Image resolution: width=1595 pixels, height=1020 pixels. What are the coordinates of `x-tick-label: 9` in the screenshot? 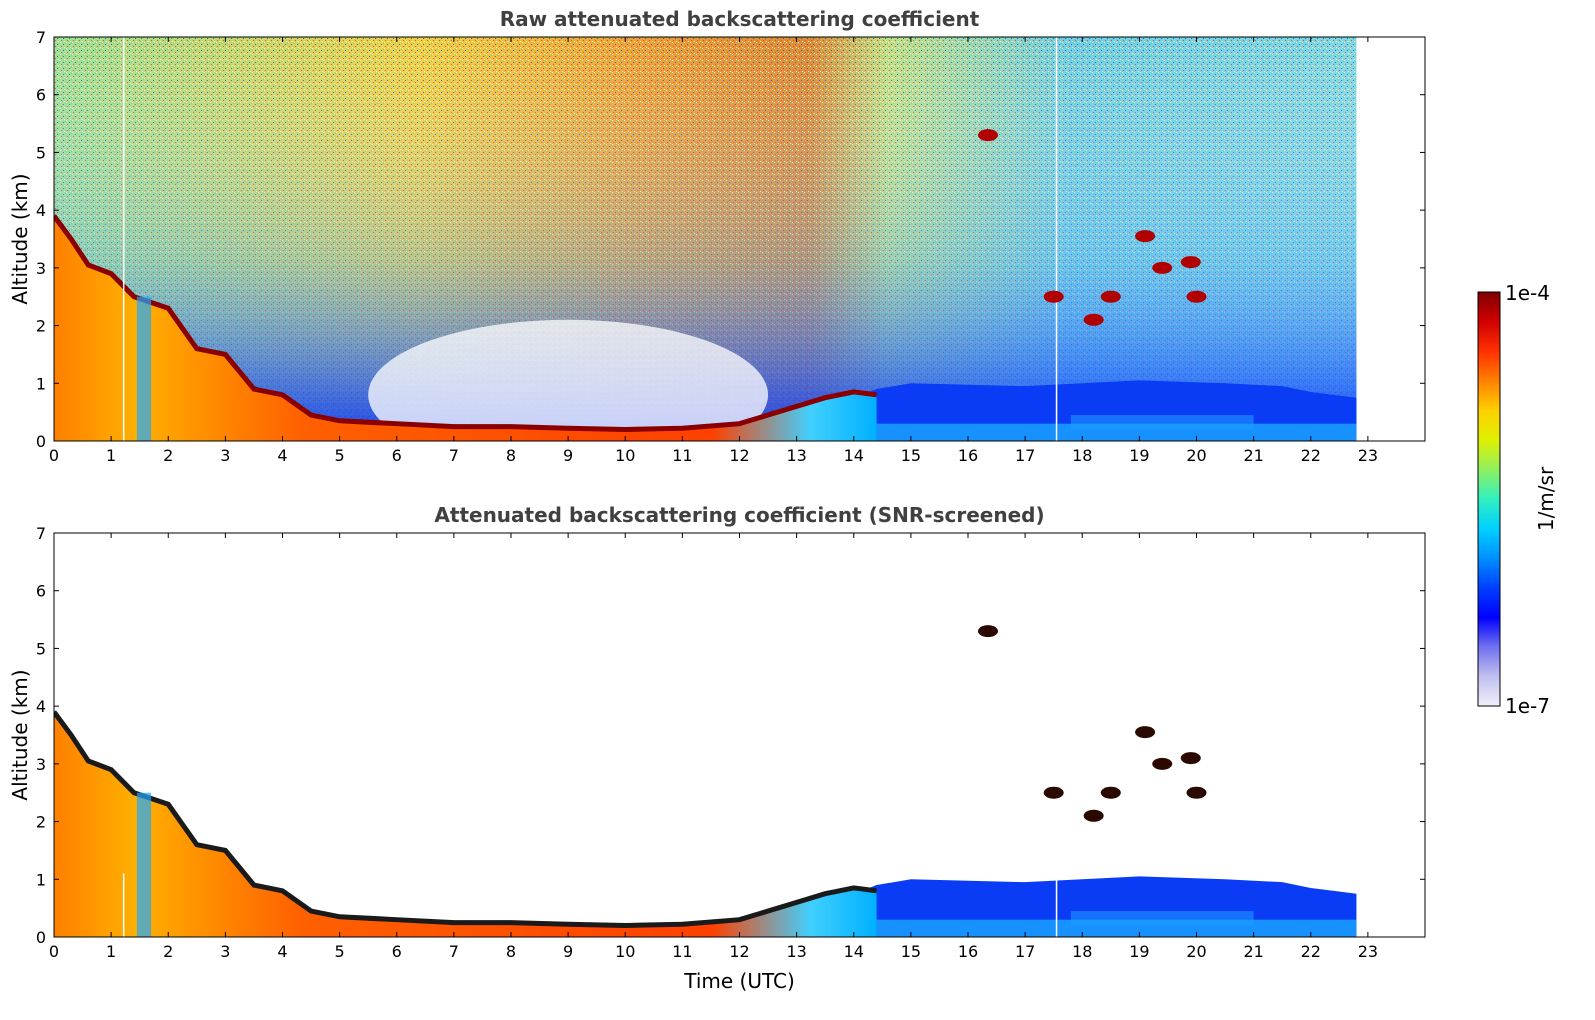 It's located at (568, 455).